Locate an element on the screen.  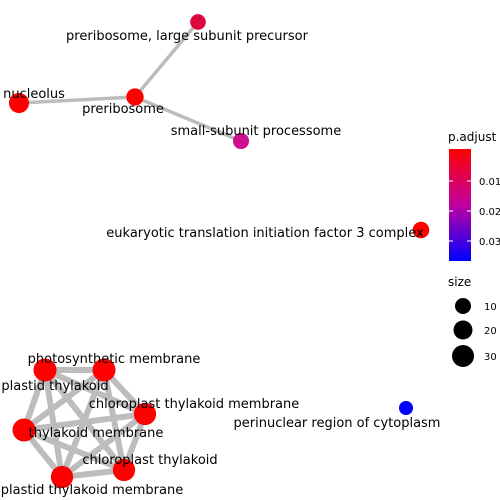
color-legend-title: p.adjust is located at coordinates (472, 137).